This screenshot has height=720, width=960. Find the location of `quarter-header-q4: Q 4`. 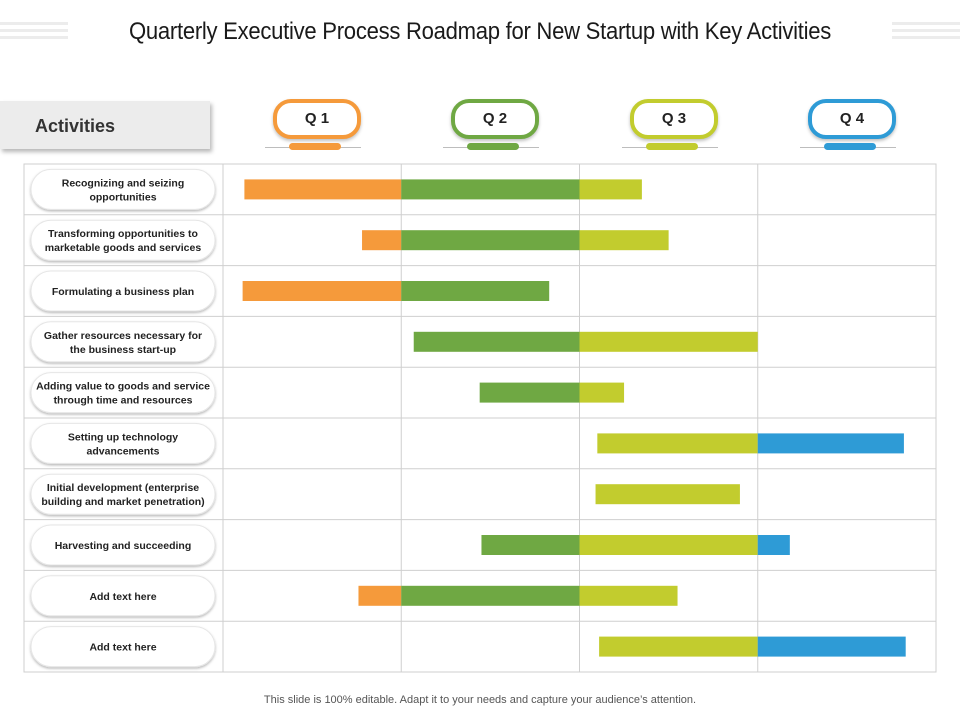

quarter-header-q4: Q 4 is located at coordinates (848, 126).